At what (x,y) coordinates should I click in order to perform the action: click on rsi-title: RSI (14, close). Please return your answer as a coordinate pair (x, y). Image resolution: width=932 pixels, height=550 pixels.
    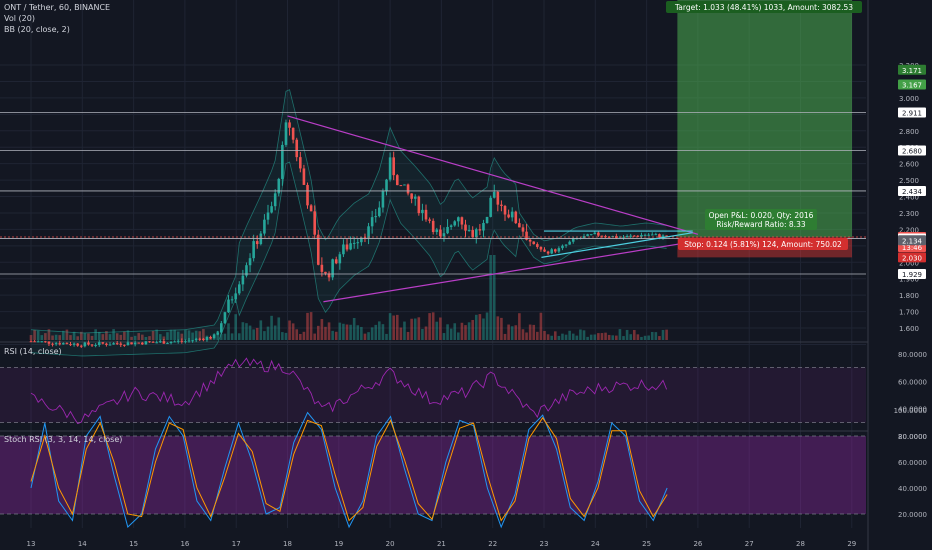
    Looking at the image, I should click on (33, 351).